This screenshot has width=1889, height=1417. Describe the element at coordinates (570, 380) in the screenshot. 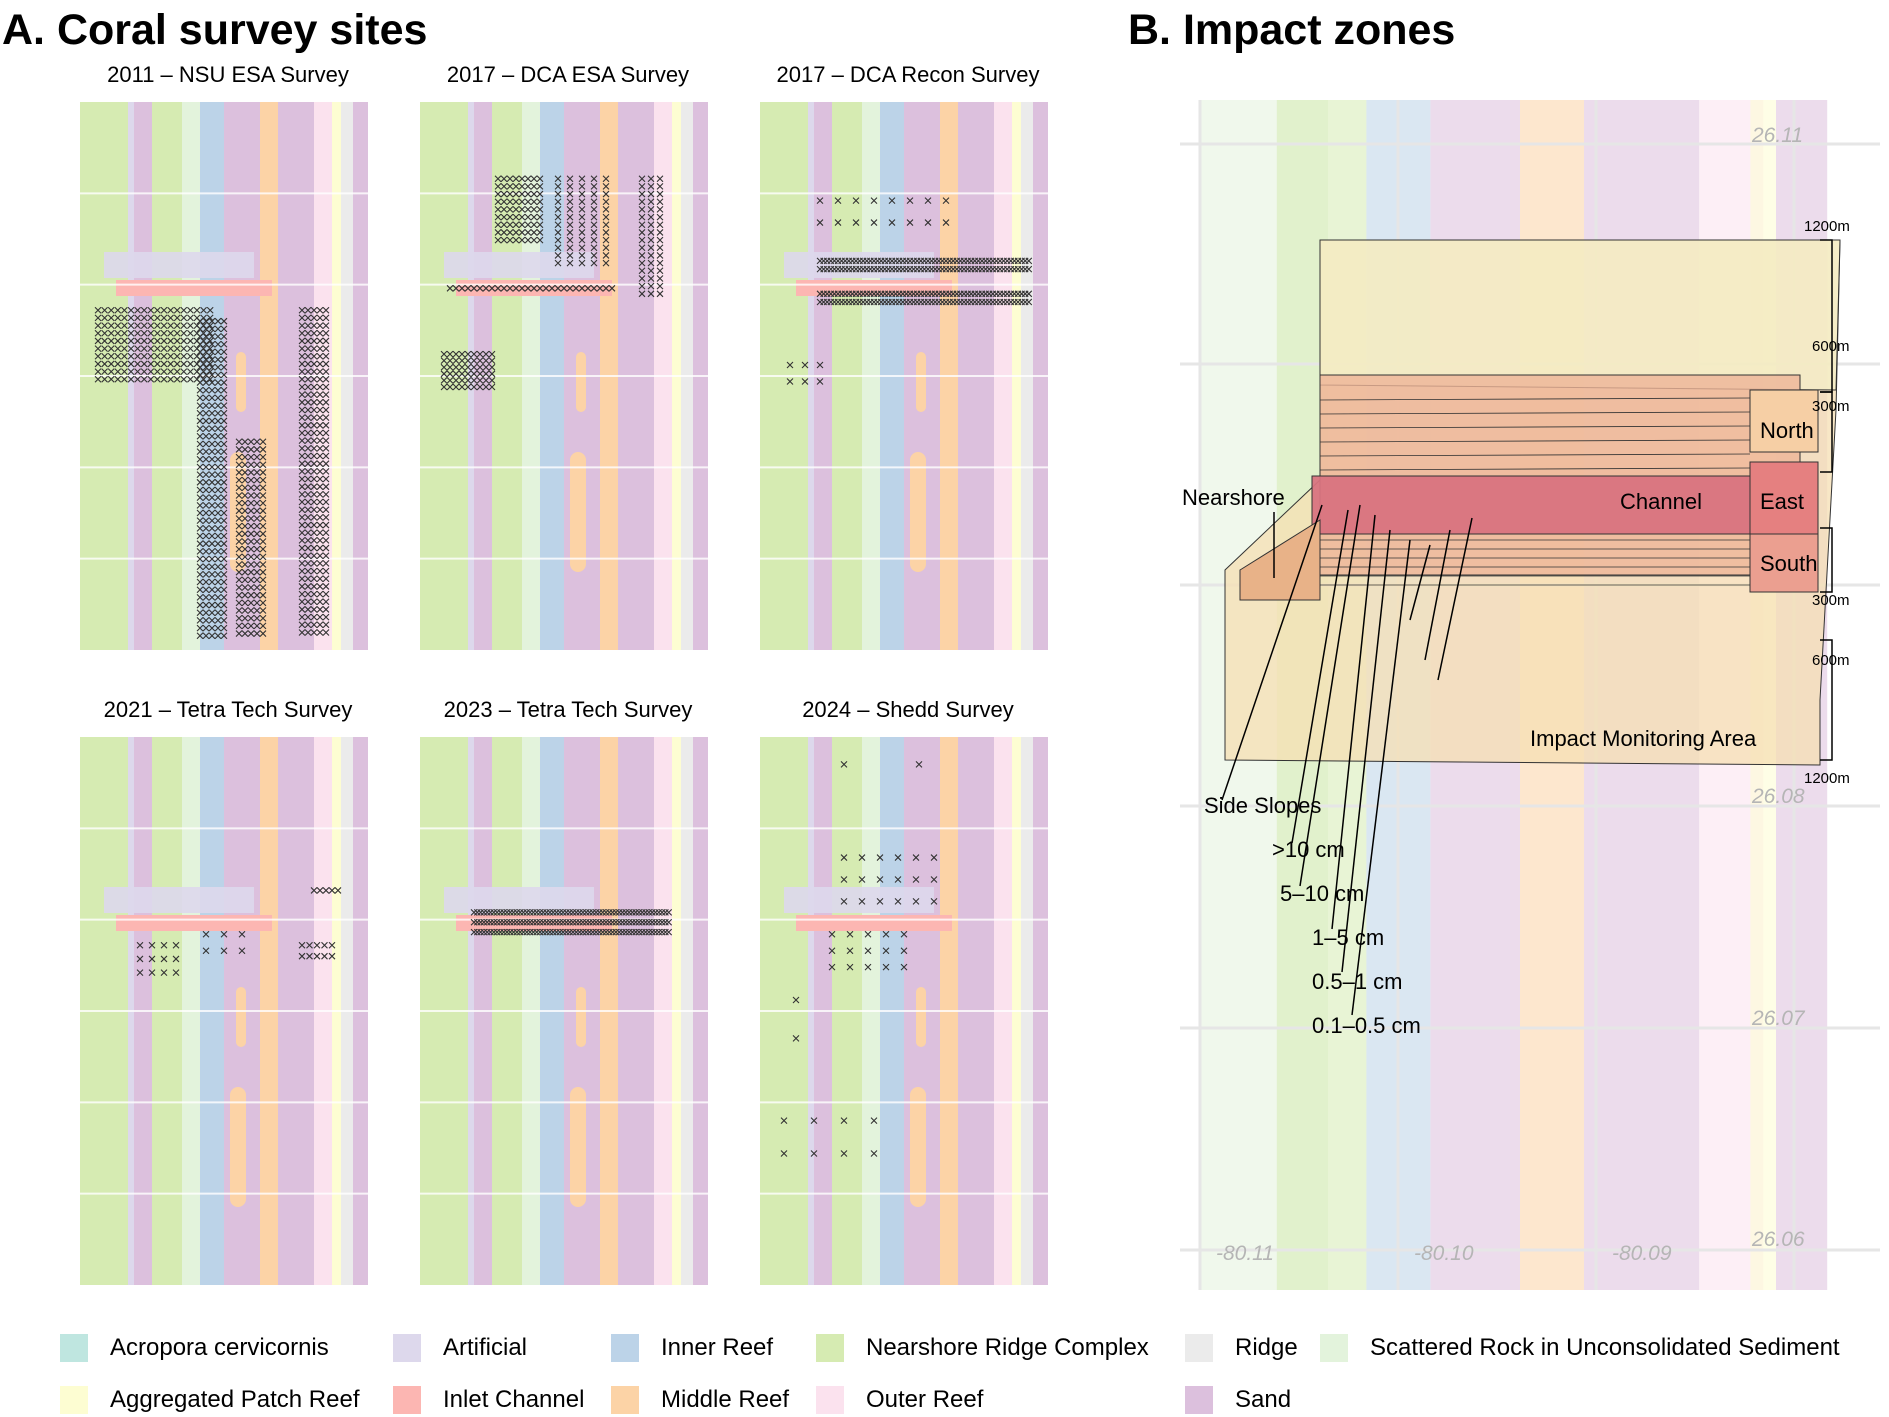

I see `survey-map-2017-dca-esa` at that location.